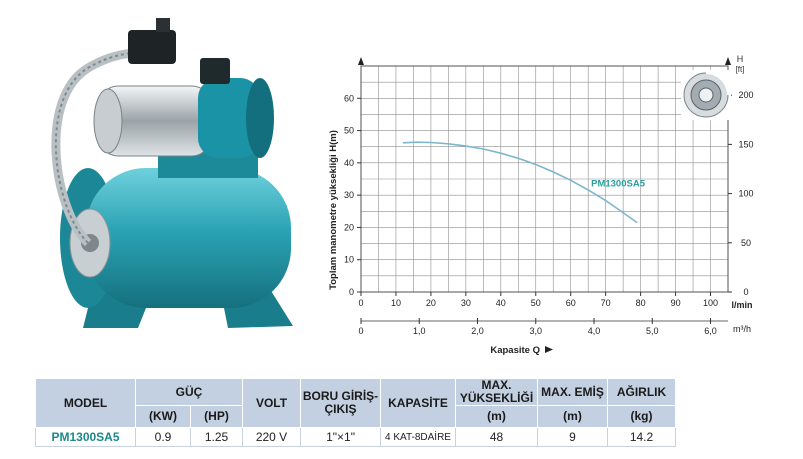 This screenshot has width=803, height=459. I want to click on cell-max-head: 48, so click(497, 437).